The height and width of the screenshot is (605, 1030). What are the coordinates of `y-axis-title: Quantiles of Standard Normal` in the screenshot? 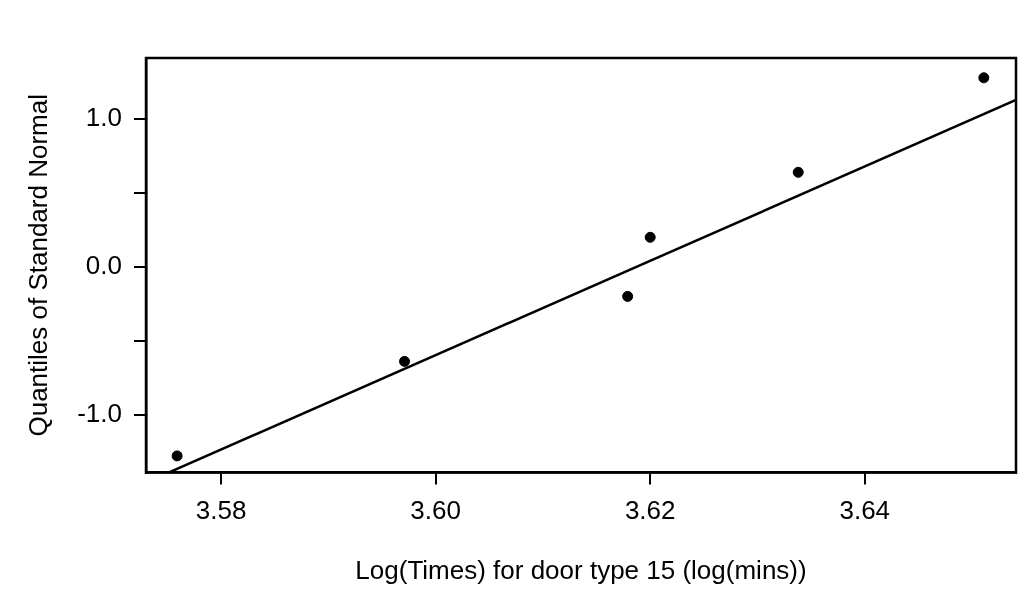 It's located at (37, 265).